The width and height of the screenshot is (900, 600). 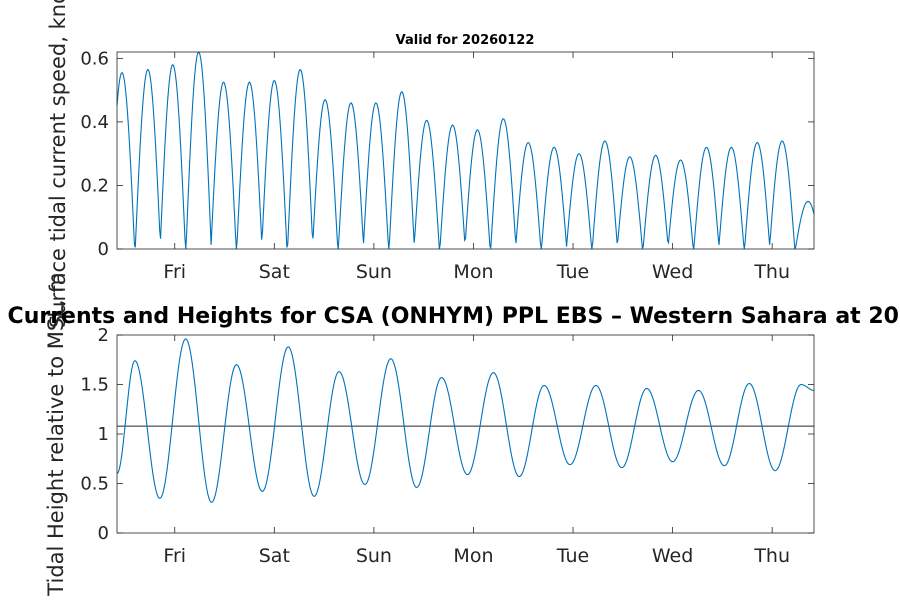 I want to click on top-ytick-label: 0.2, so click(x=94, y=185).